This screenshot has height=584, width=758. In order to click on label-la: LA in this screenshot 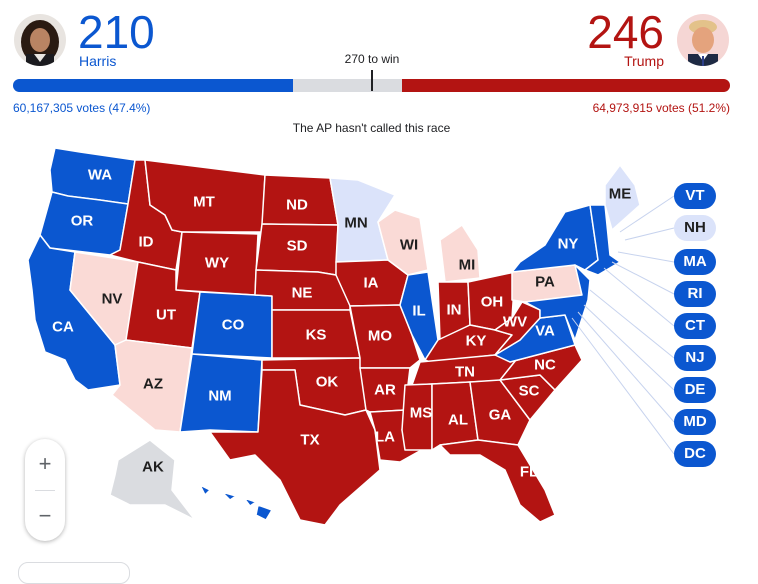, I will do `click(385, 437)`.